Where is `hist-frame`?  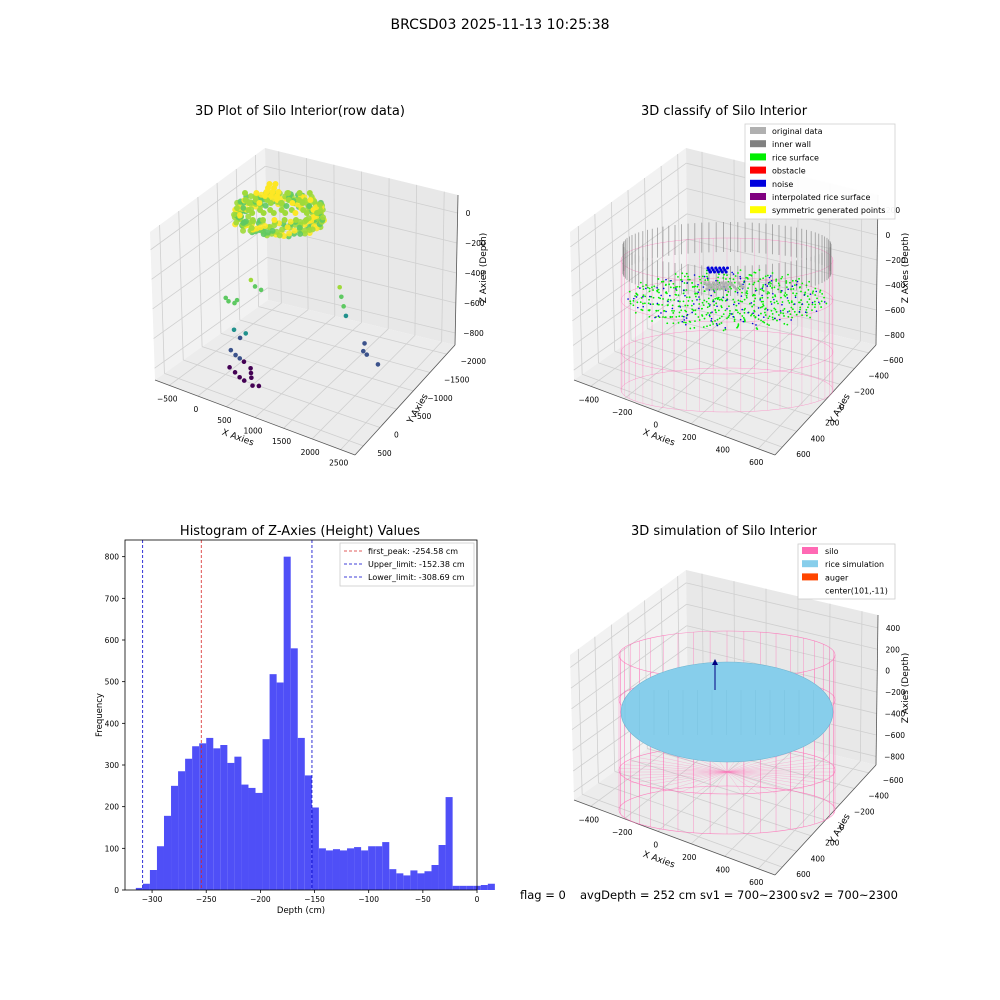
hist-frame is located at coordinates (301, 715).